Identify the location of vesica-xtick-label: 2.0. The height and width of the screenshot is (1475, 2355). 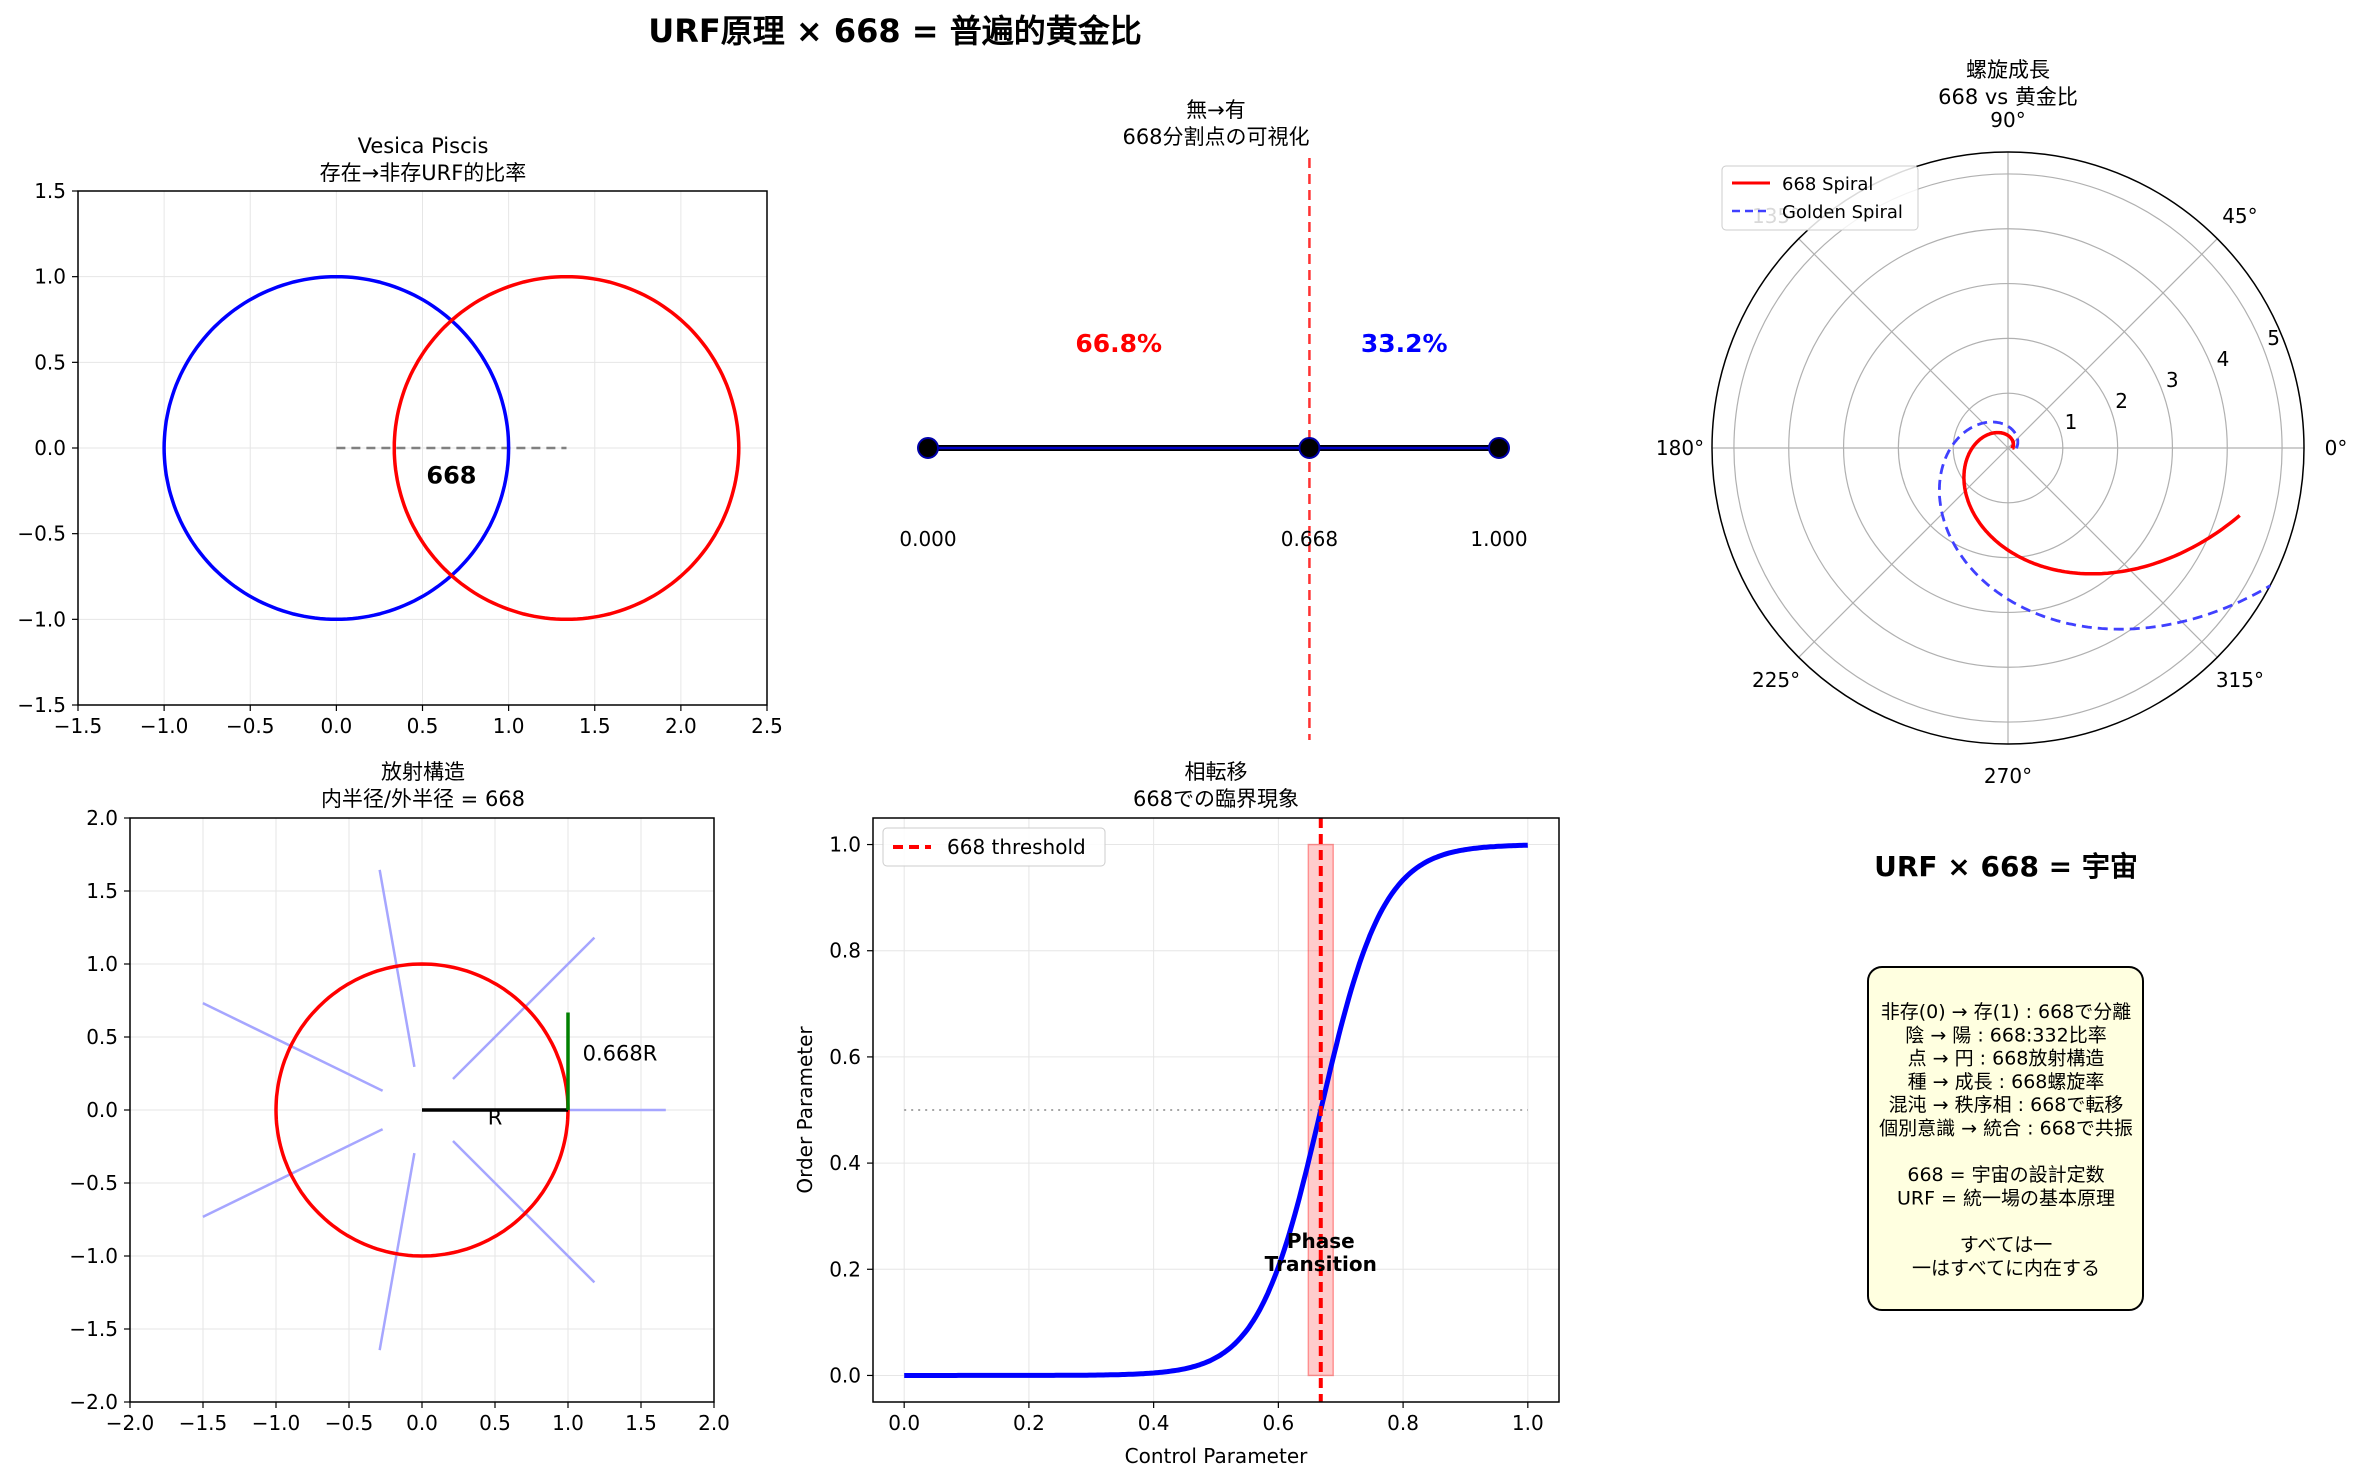
(681, 726).